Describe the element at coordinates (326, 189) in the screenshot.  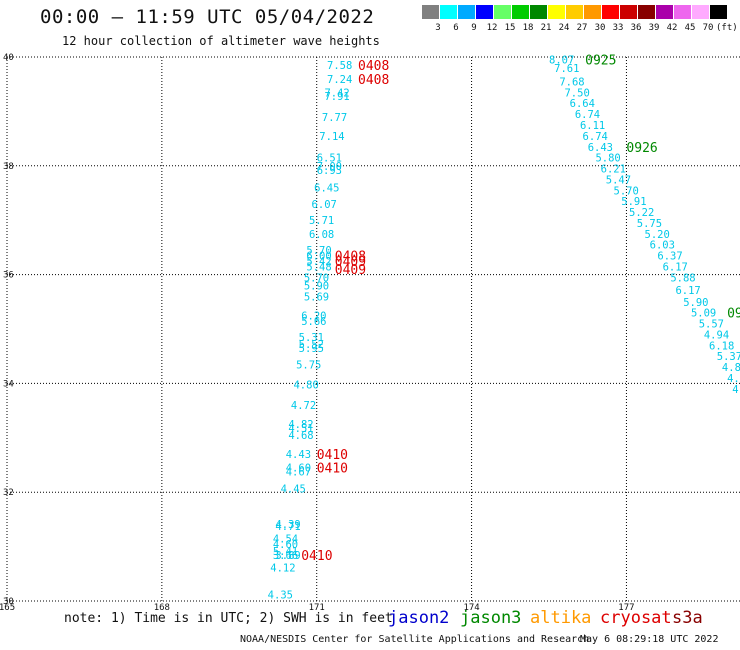
I see `wave-height-label: 6.45` at that location.